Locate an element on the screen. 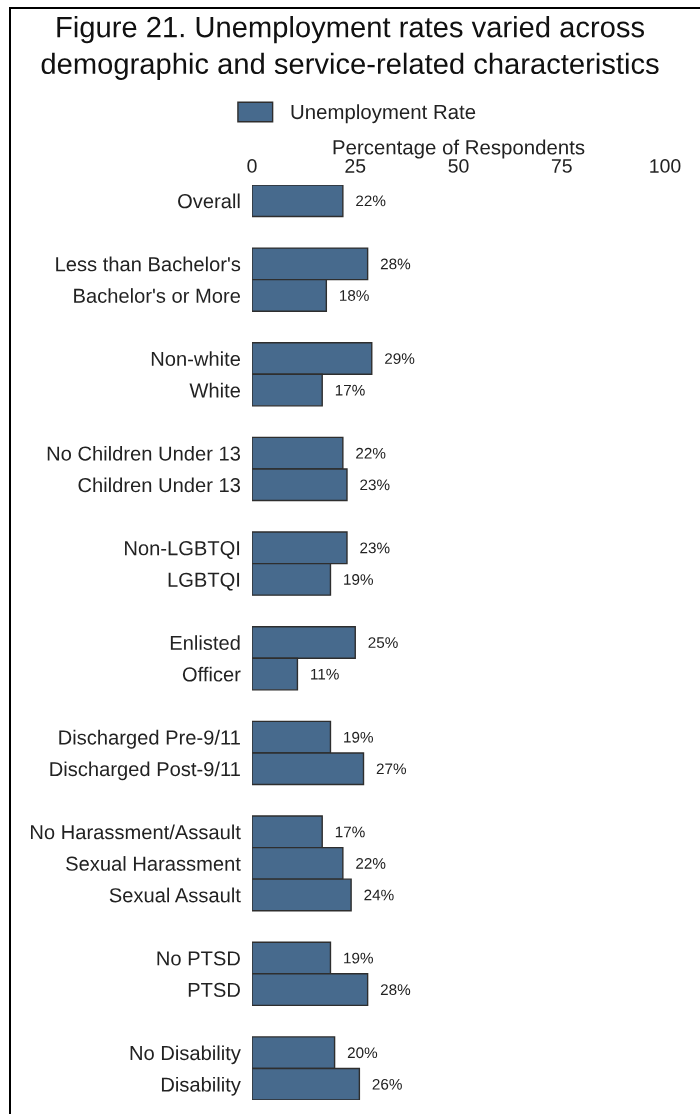 Image resolution: width=700 pixels, height=1114 pixels. y-tick-label: LGBTQI is located at coordinates (204, 581).